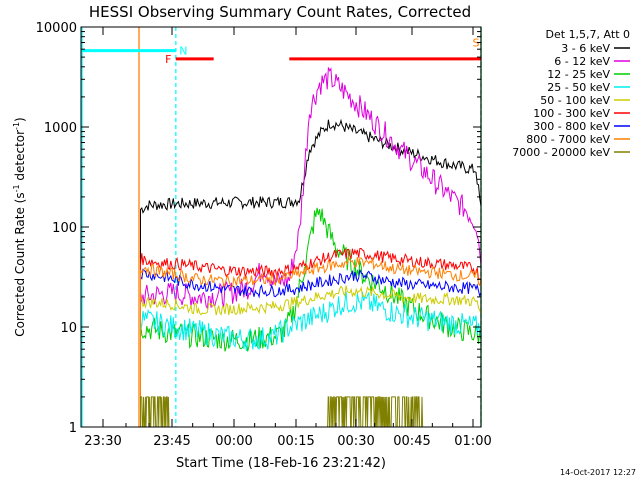  Describe the element at coordinates (411, 441) in the screenshot. I see `x-tick-label-5: 00:45` at that location.